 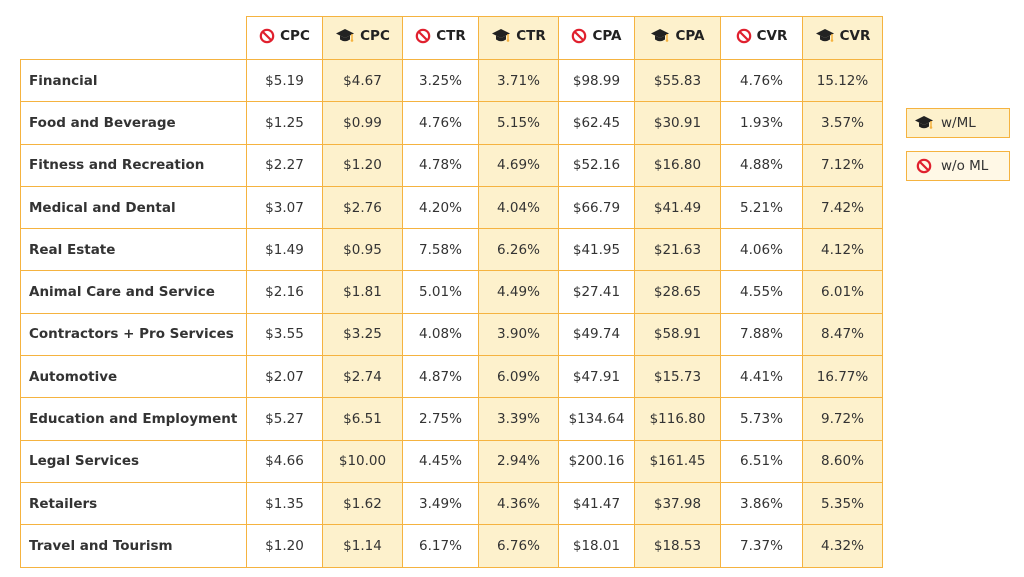 I want to click on row-label: Automotive, so click(x=133, y=377).